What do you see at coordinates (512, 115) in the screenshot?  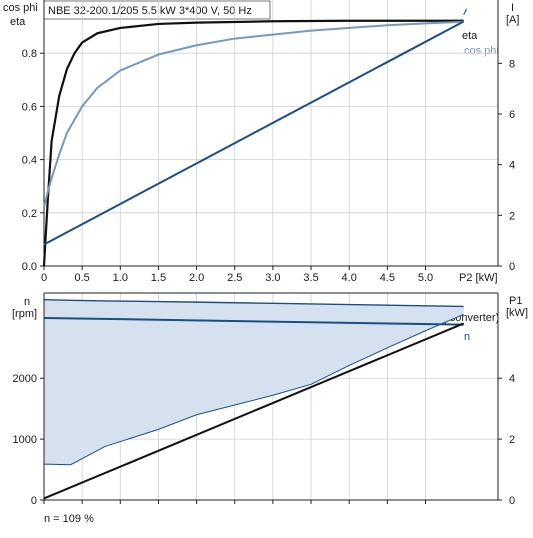 I see `upper-right-tick-label-3: 6` at bounding box center [512, 115].